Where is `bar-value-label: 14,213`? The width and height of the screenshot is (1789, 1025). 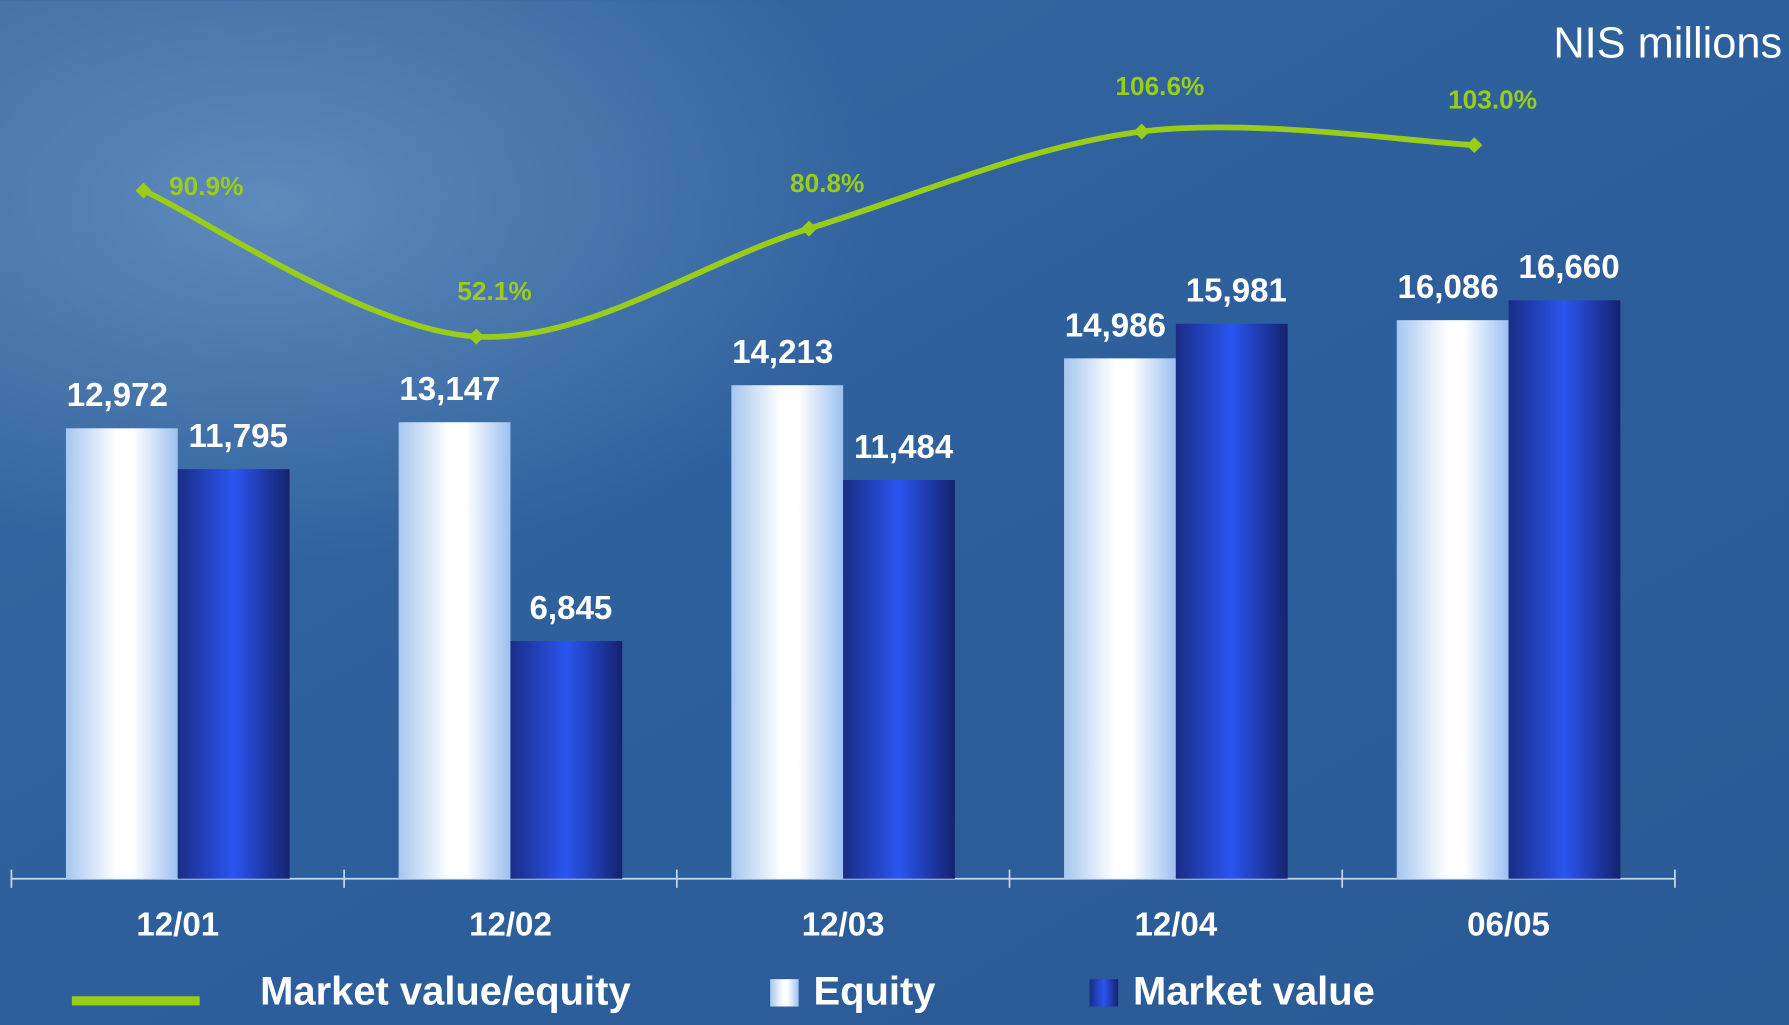 bar-value-label: 14,213 is located at coordinates (782, 352).